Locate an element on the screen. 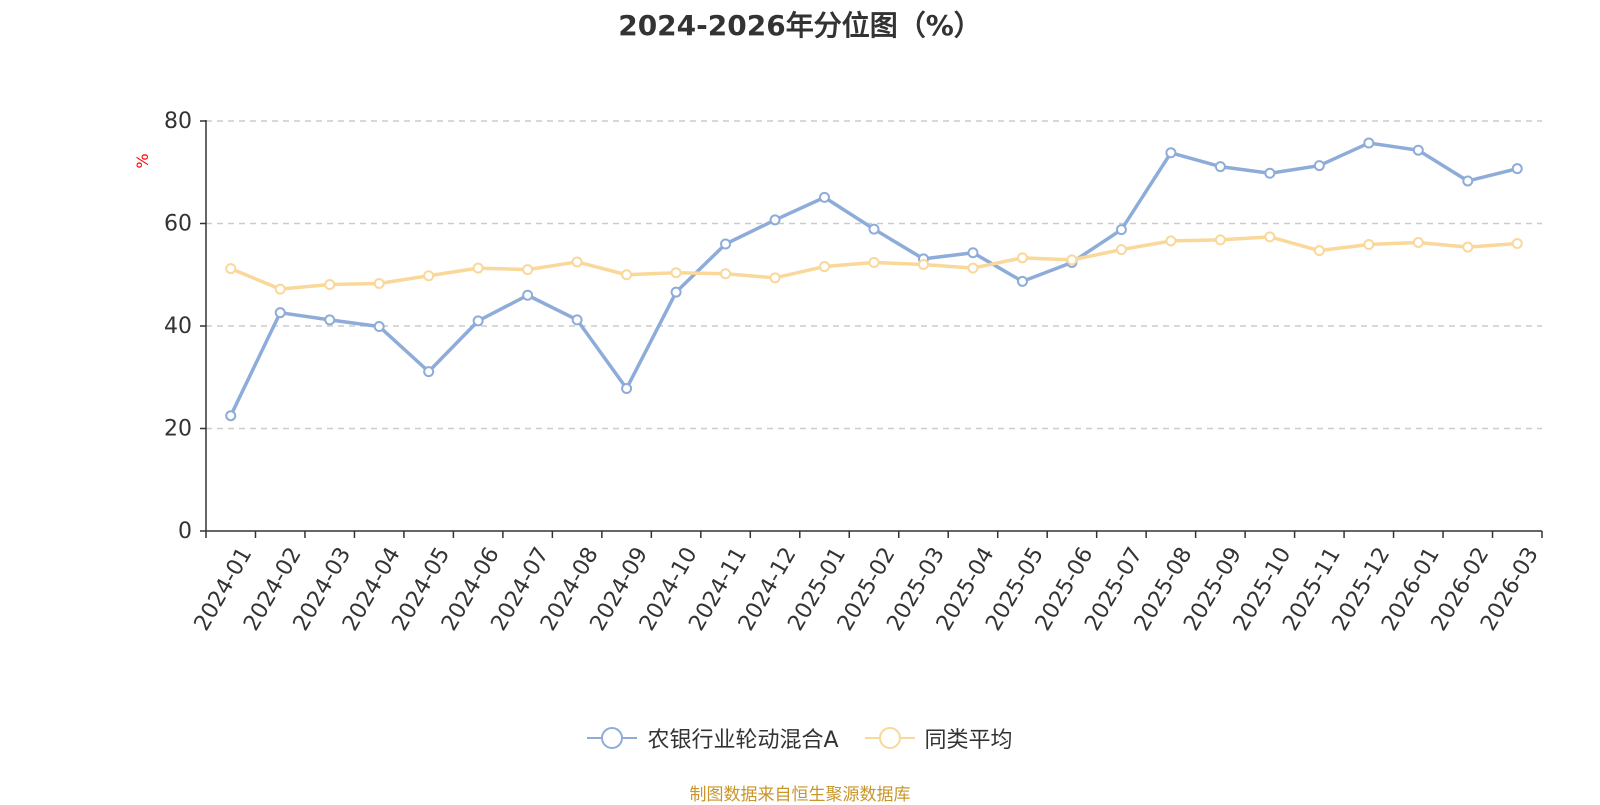  legend-label-series-0: 农银行业轮动混合A is located at coordinates (743, 740).